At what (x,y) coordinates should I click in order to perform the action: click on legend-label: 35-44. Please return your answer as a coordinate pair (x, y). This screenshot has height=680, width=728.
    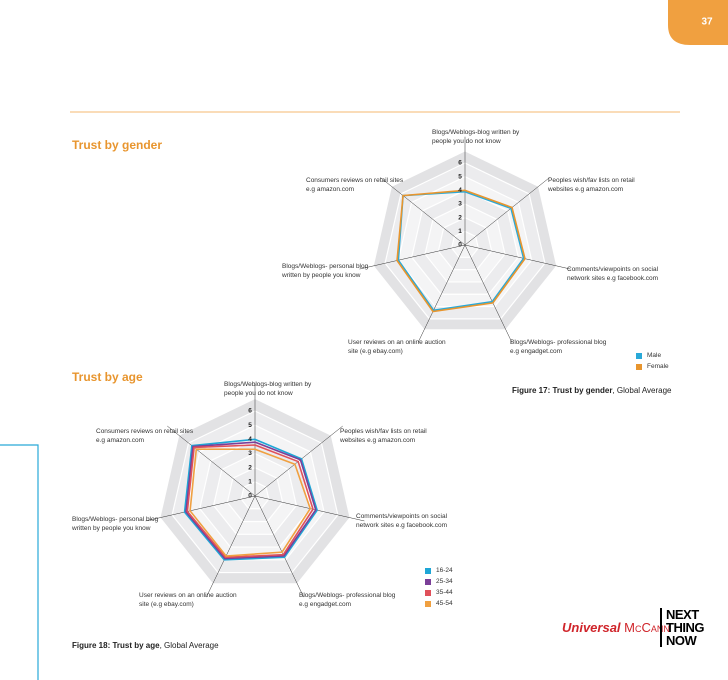
    Looking at the image, I should click on (444, 592).